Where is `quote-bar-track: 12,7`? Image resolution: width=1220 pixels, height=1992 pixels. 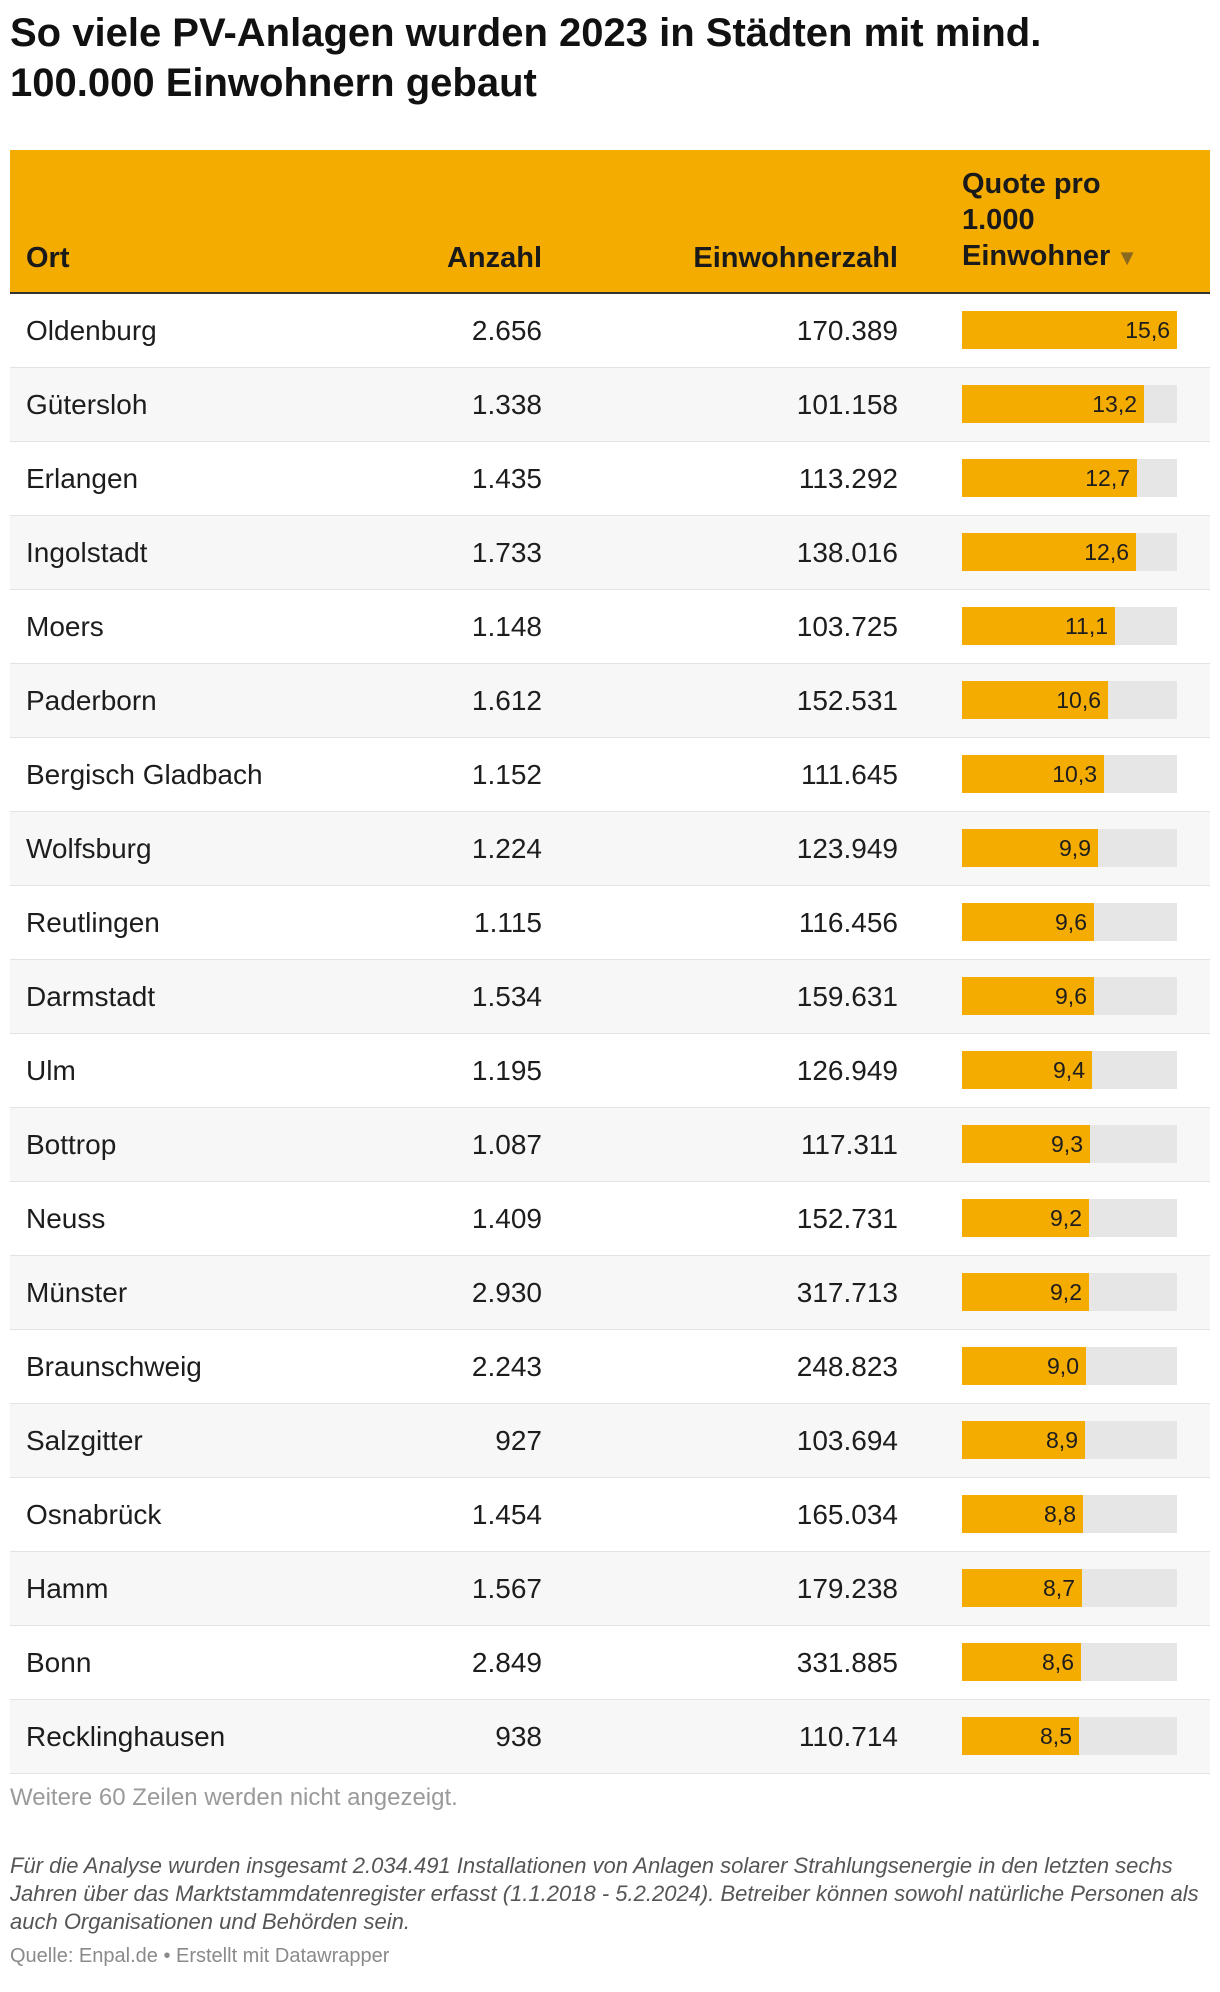 quote-bar-track: 12,7 is located at coordinates (1069, 478).